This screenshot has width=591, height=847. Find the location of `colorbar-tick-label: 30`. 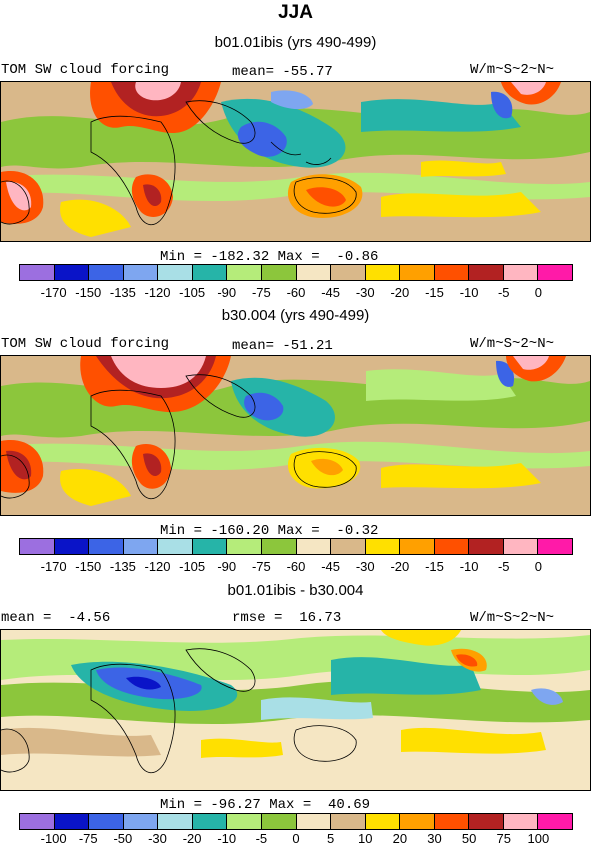

colorbar-tick-label: 30 is located at coordinates (434, 838).